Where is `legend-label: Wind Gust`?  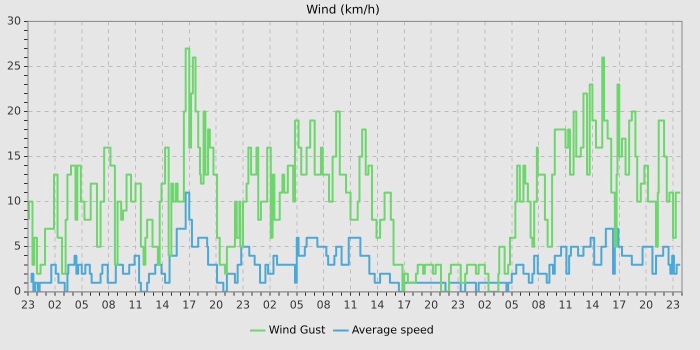
legend-label: Wind Gust is located at coordinates (297, 329).